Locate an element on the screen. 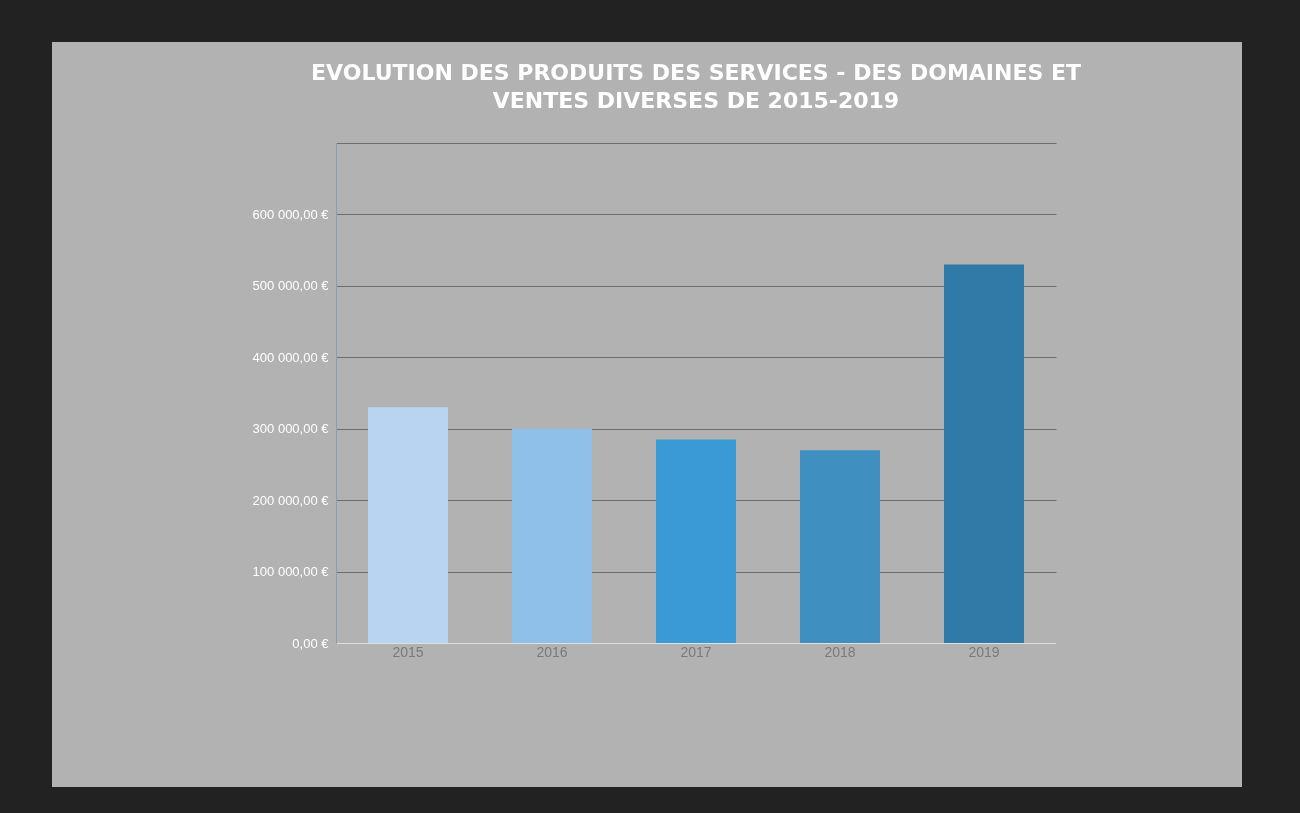  y-tick-label: 200 000,00 € is located at coordinates (291, 500).